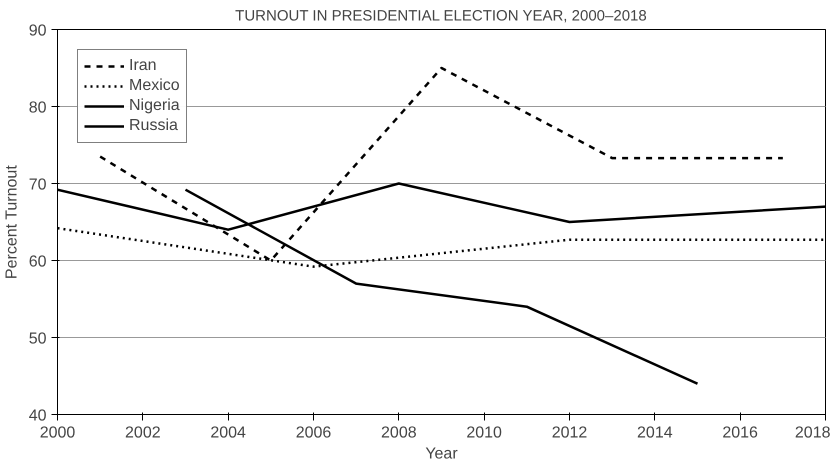 This screenshot has width=837, height=472. Describe the element at coordinates (37, 416) in the screenshot. I see `y-tick-label: 40` at that location.